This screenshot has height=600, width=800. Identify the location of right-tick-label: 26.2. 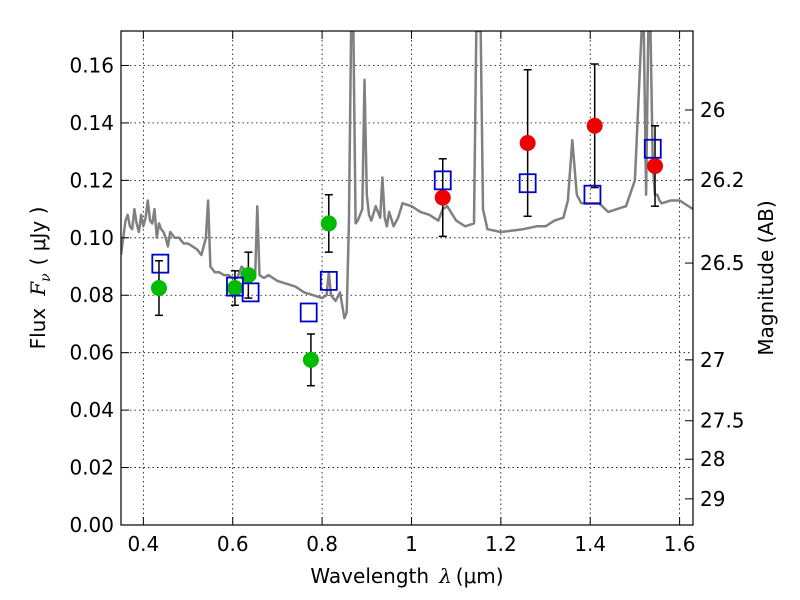
(722, 180).